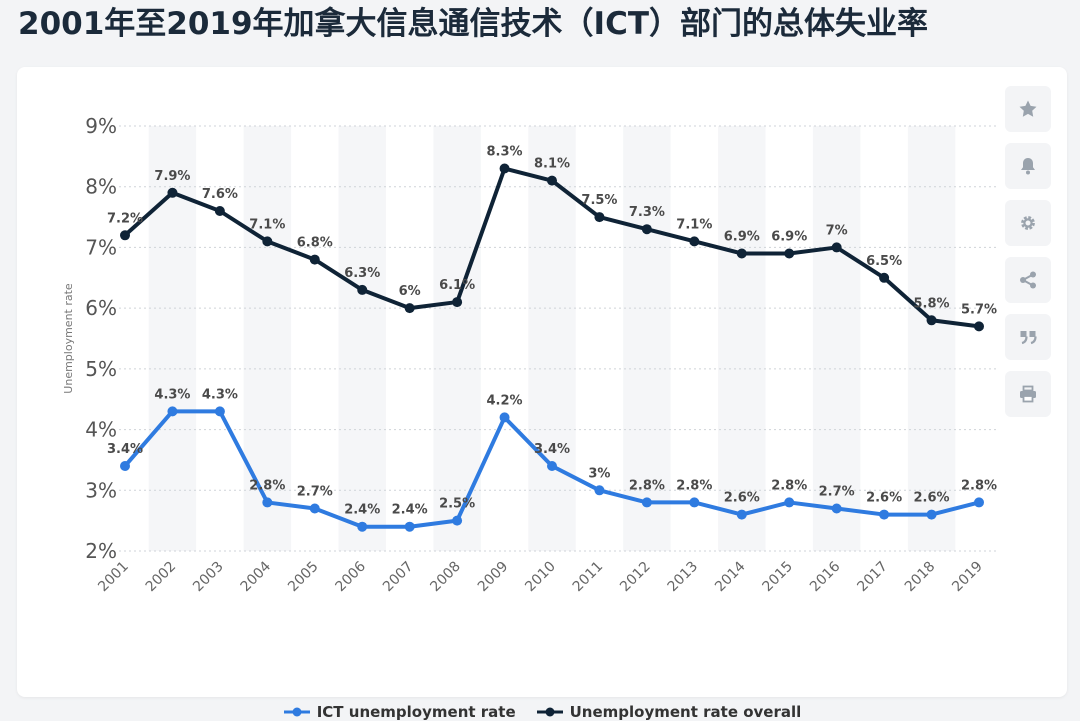 Image resolution: width=1080 pixels, height=721 pixels. I want to click on star-icon, so click(1028, 108).